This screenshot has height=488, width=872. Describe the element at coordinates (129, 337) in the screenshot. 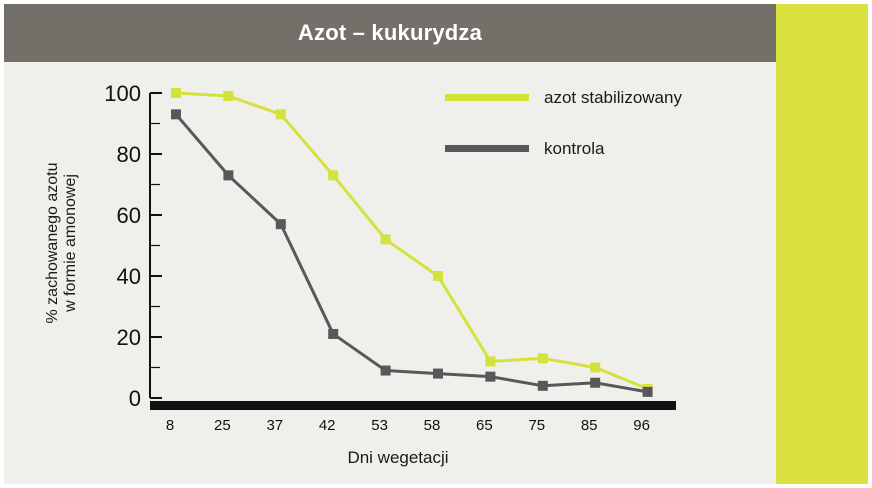

I see `y-tick-label: 20` at that location.